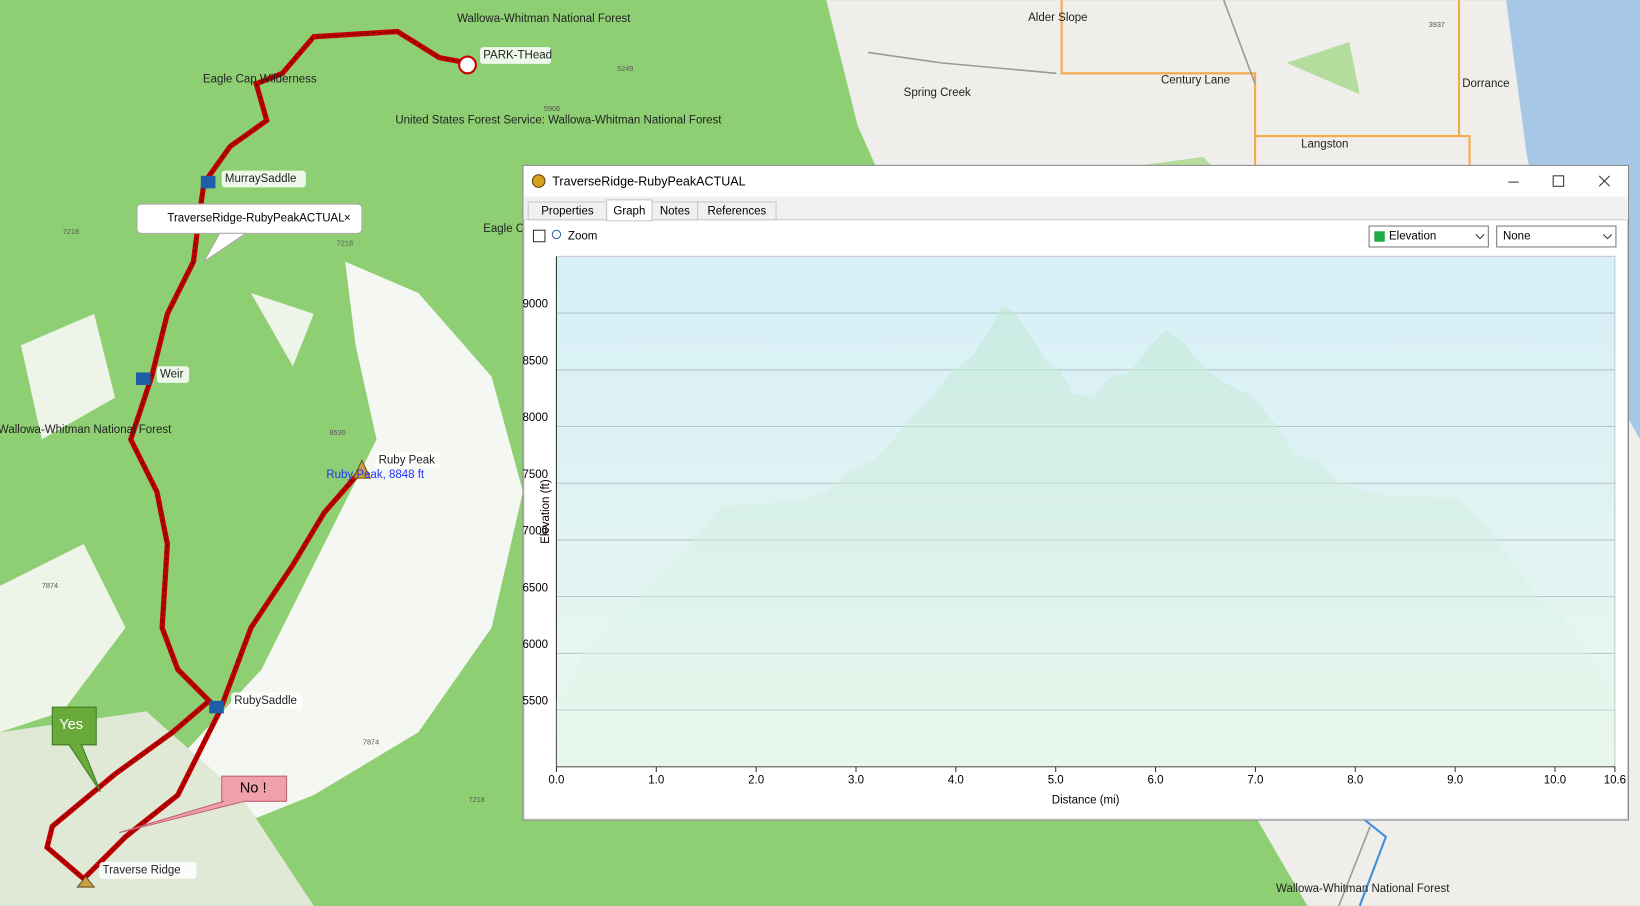 The image size is (1640, 906). What do you see at coordinates (556, 780) in the screenshot?
I see `x-tick-label: 0.0` at bounding box center [556, 780].